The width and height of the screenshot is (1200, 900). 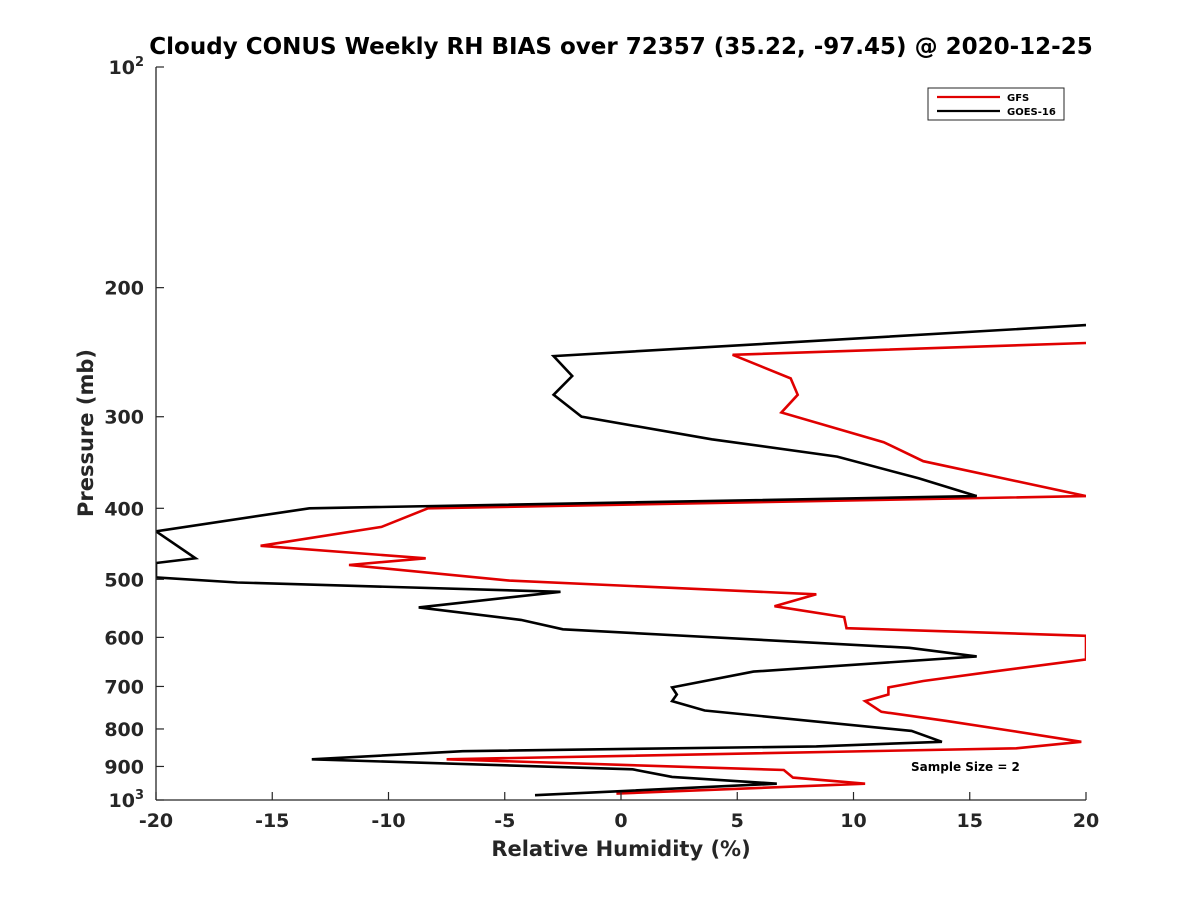 What do you see at coordinates (1031, 112) in the screenshot?
I see `legend-goes16-label: GOES-16` at bounding box center [1031, 112].